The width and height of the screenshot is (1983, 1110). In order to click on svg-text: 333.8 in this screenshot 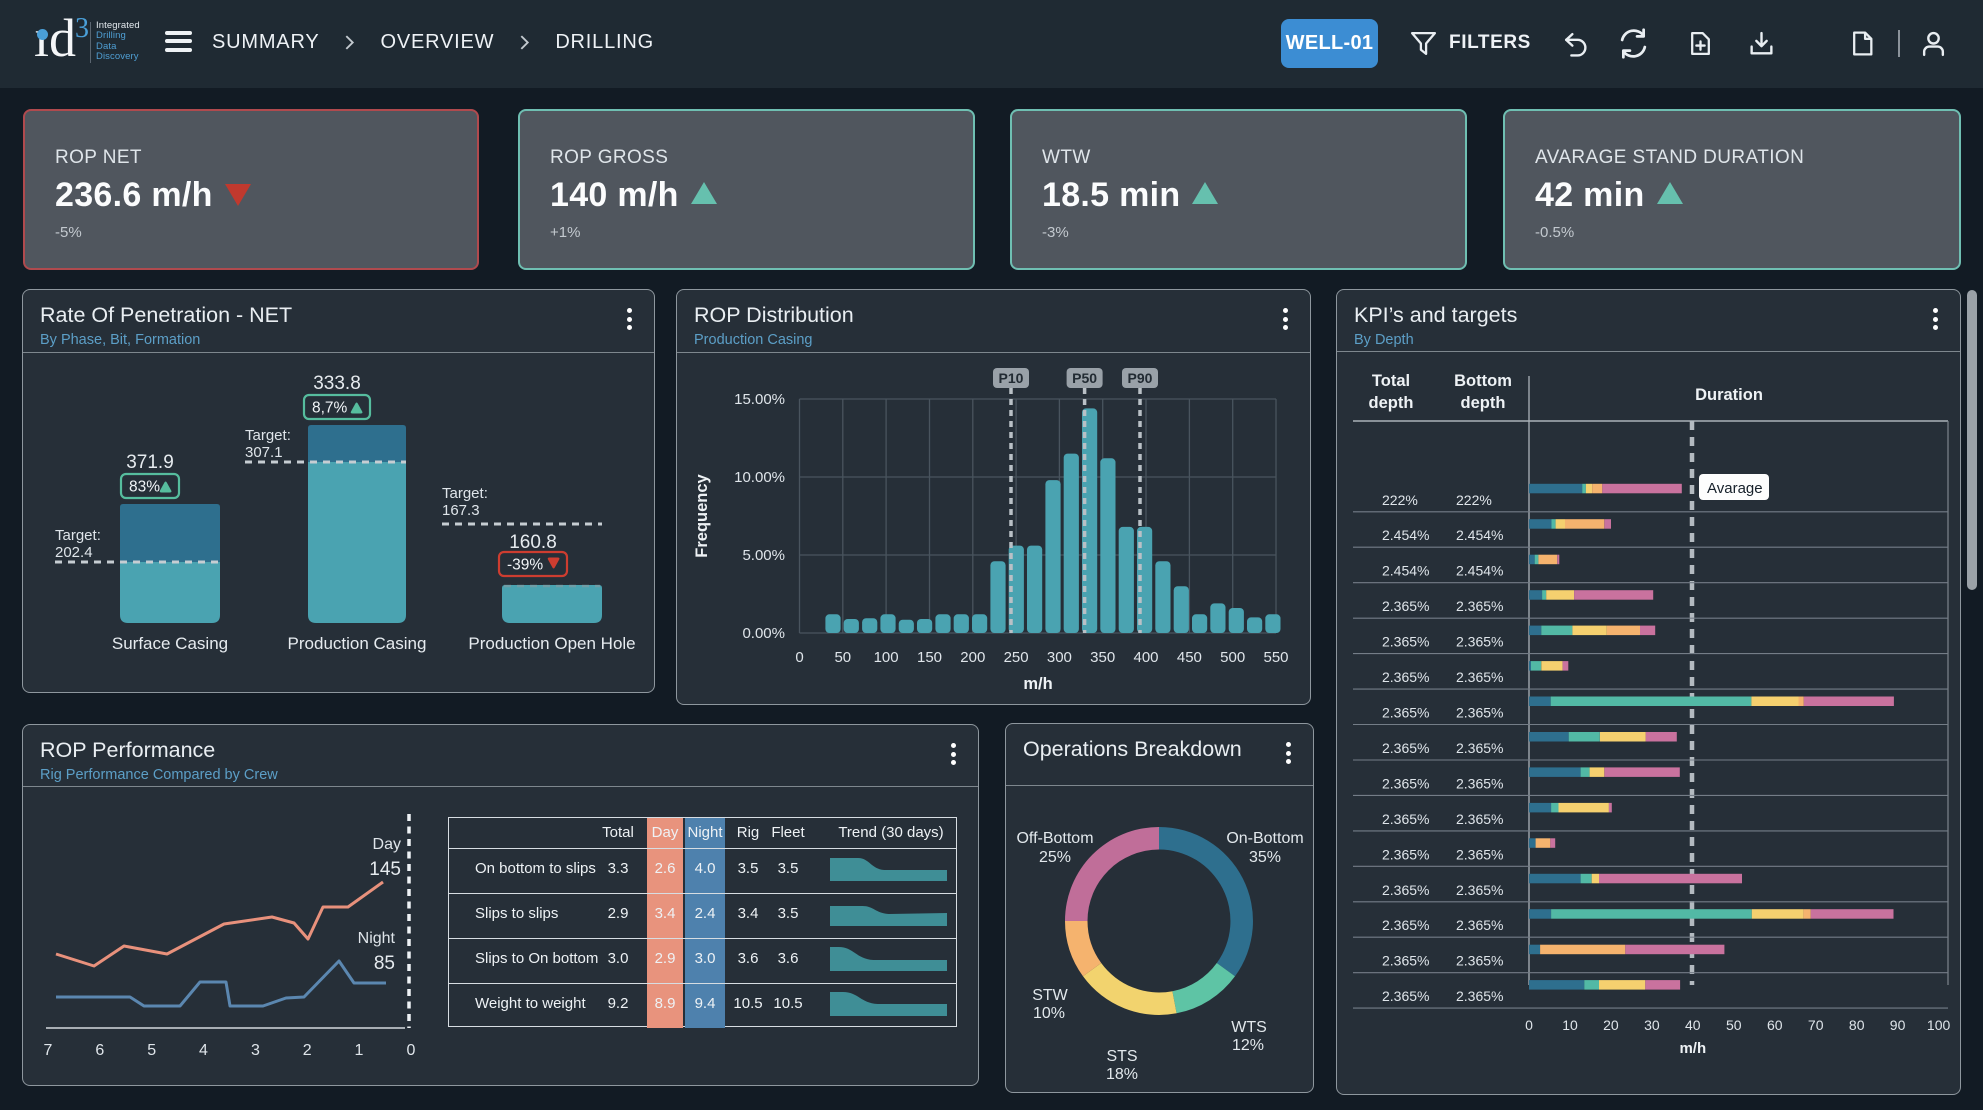, I will do `click(337, 383)`.